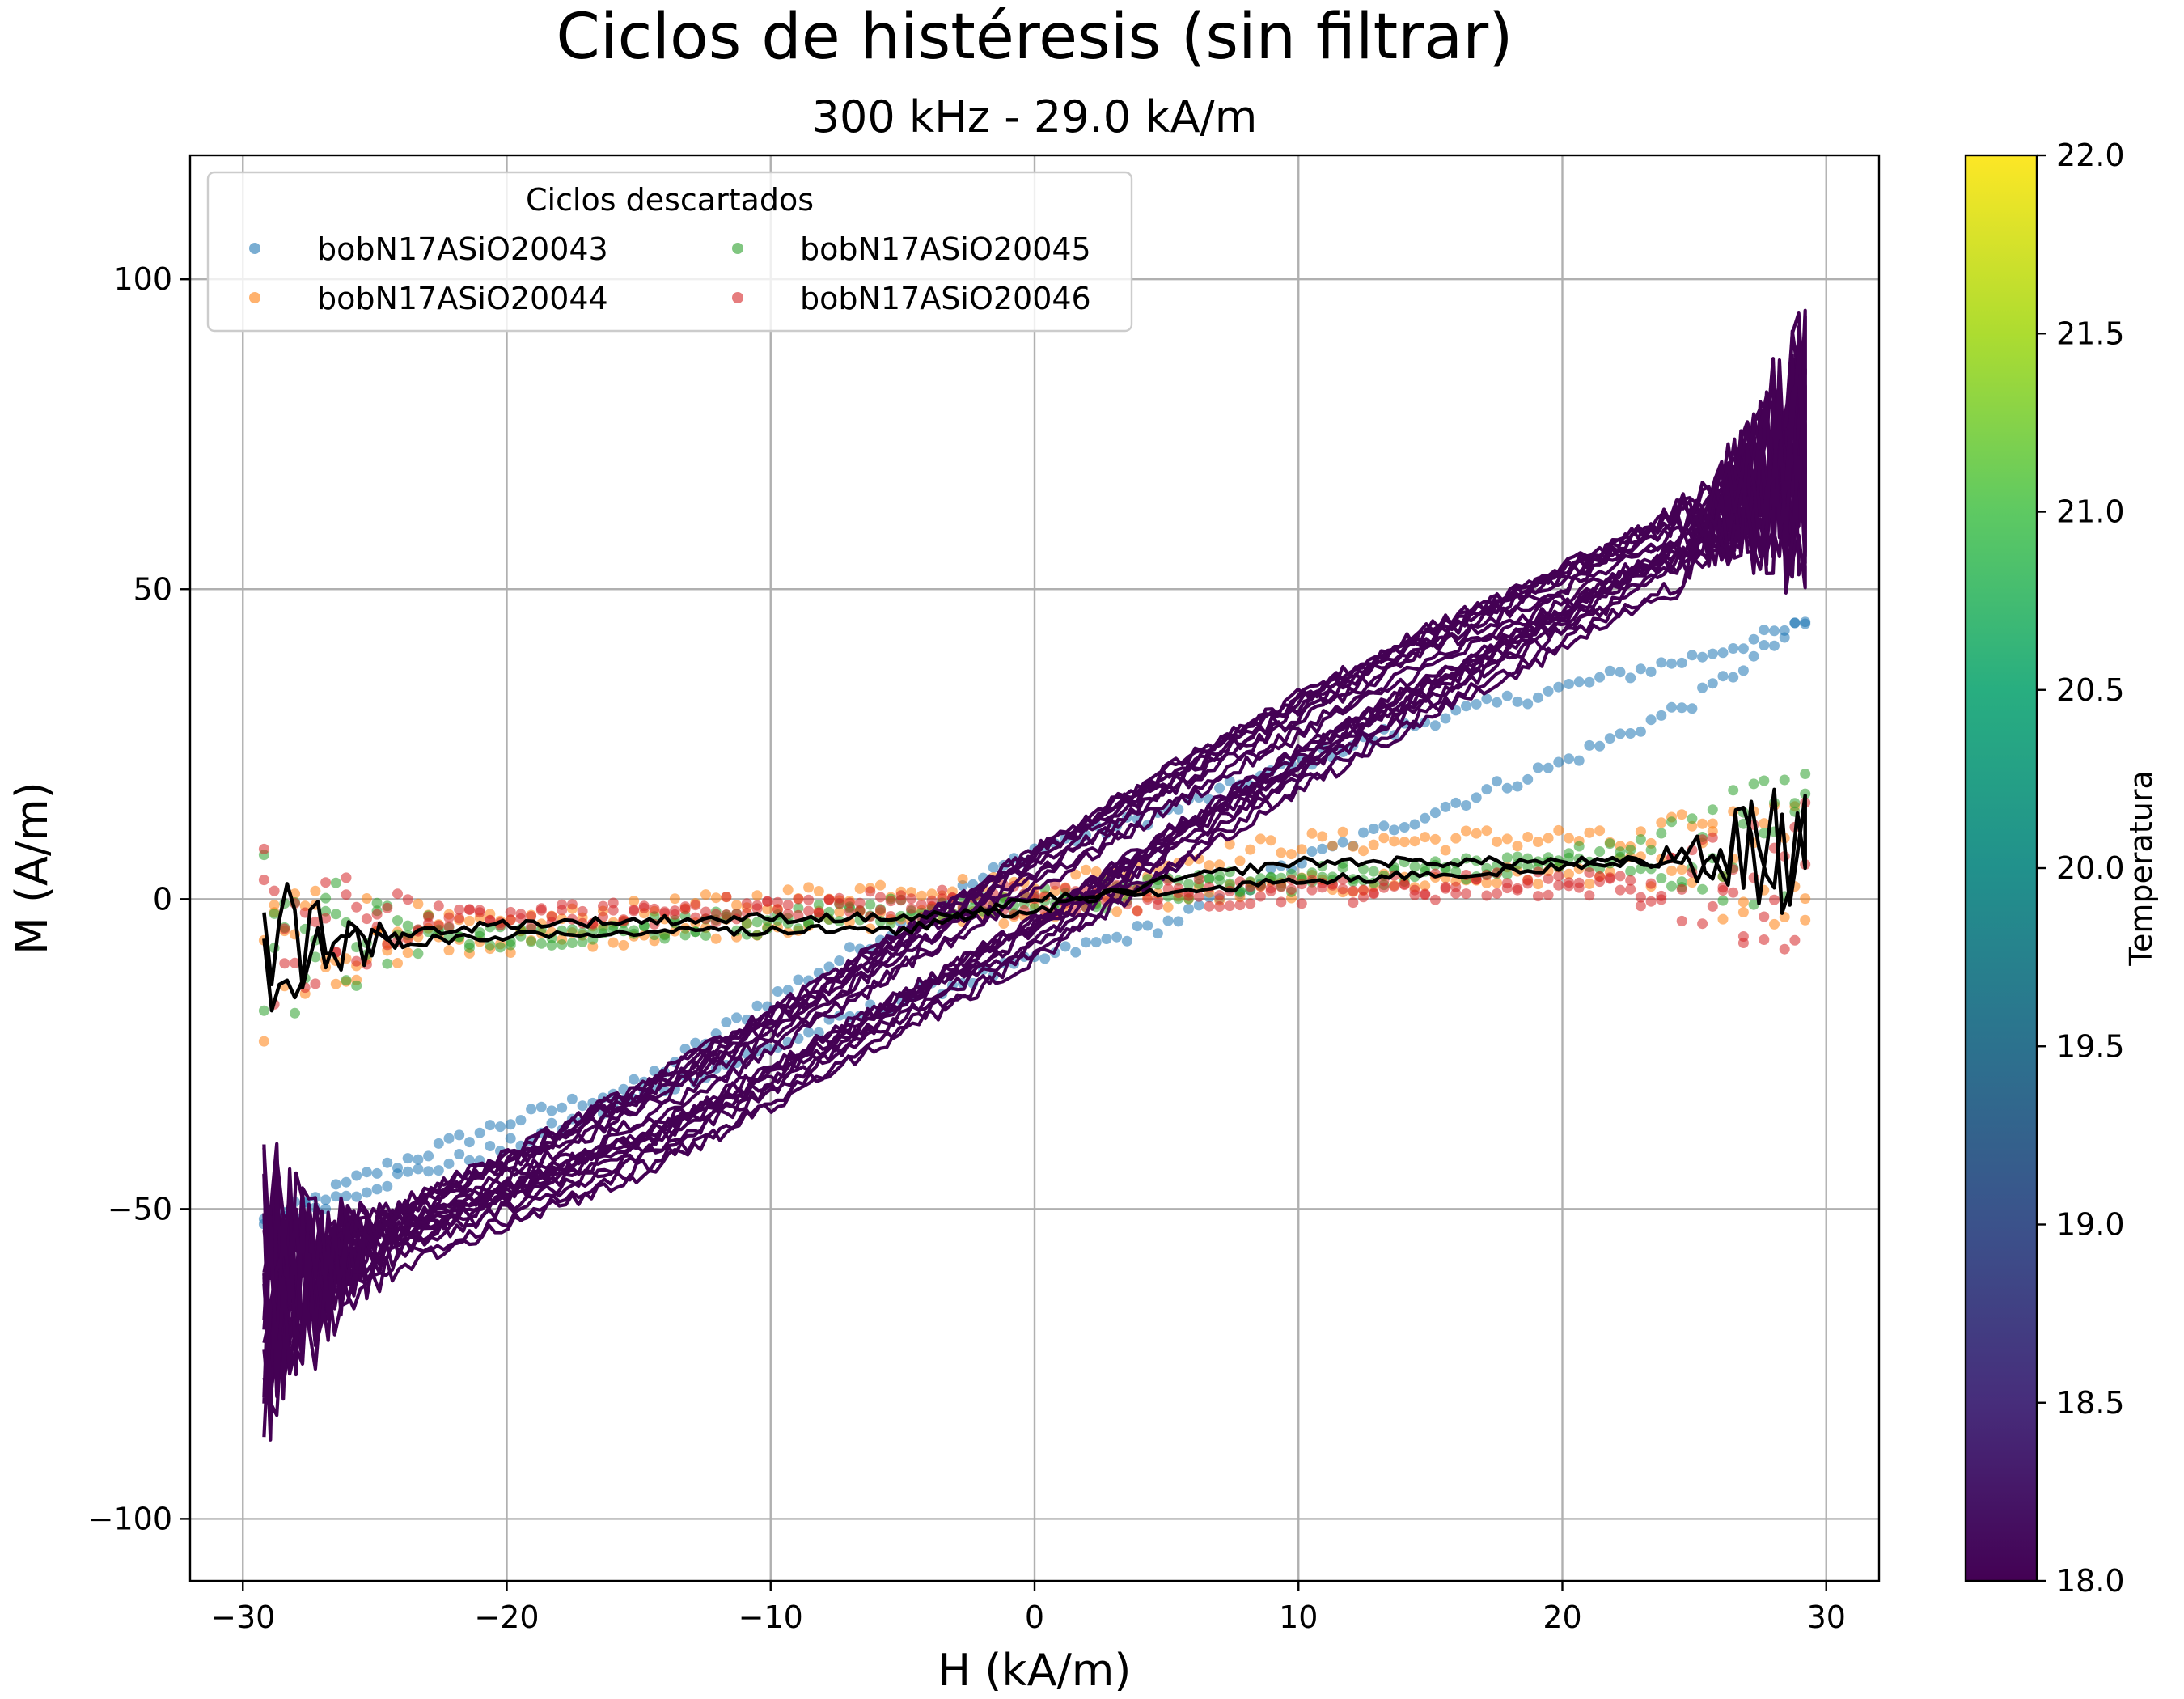  I want to click on colorbar-tick-label: 19.0, so click(2090, 1225).